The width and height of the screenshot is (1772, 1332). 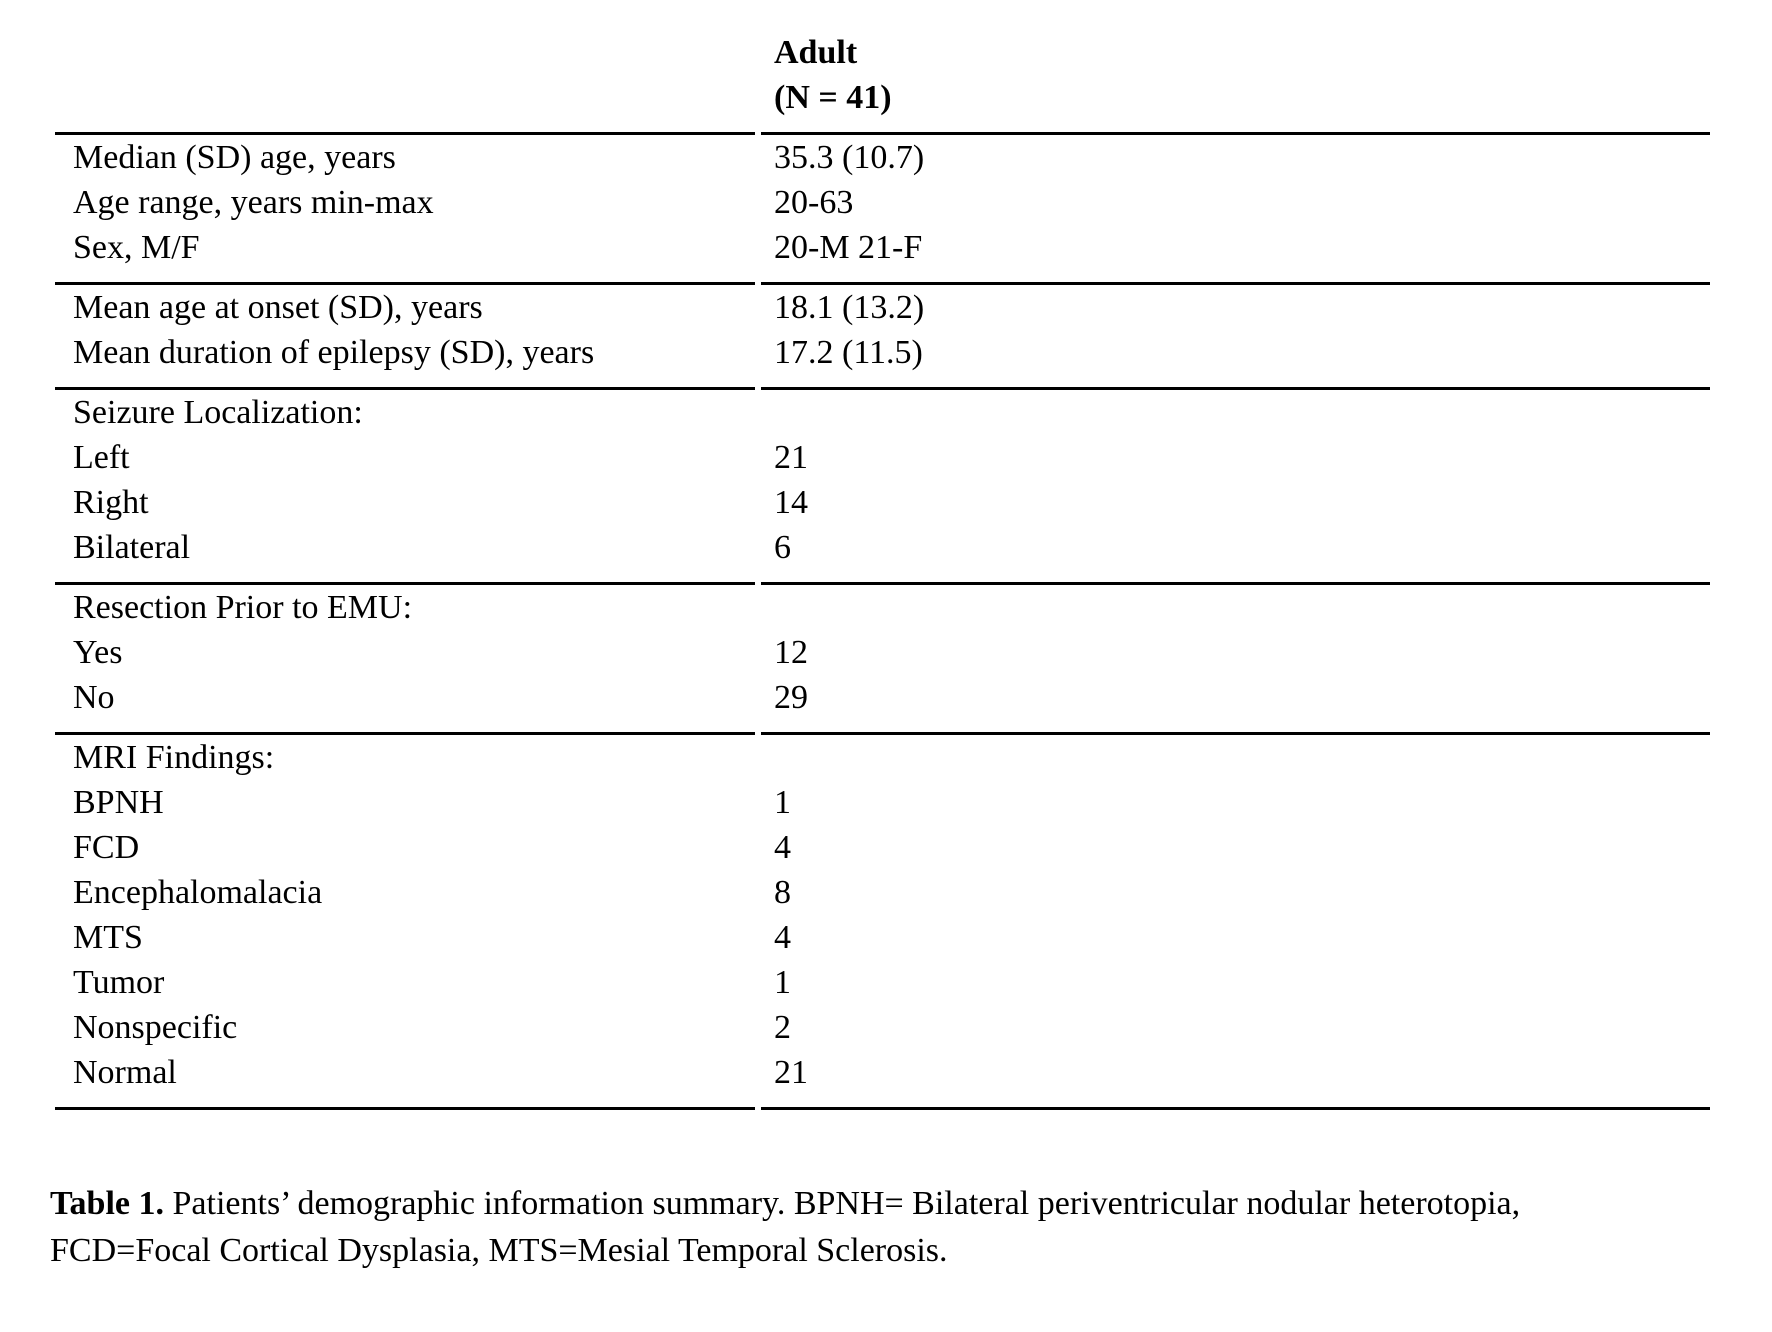 I want to click on column-header-line2: (N = 41), so click(x=1235, y=105).